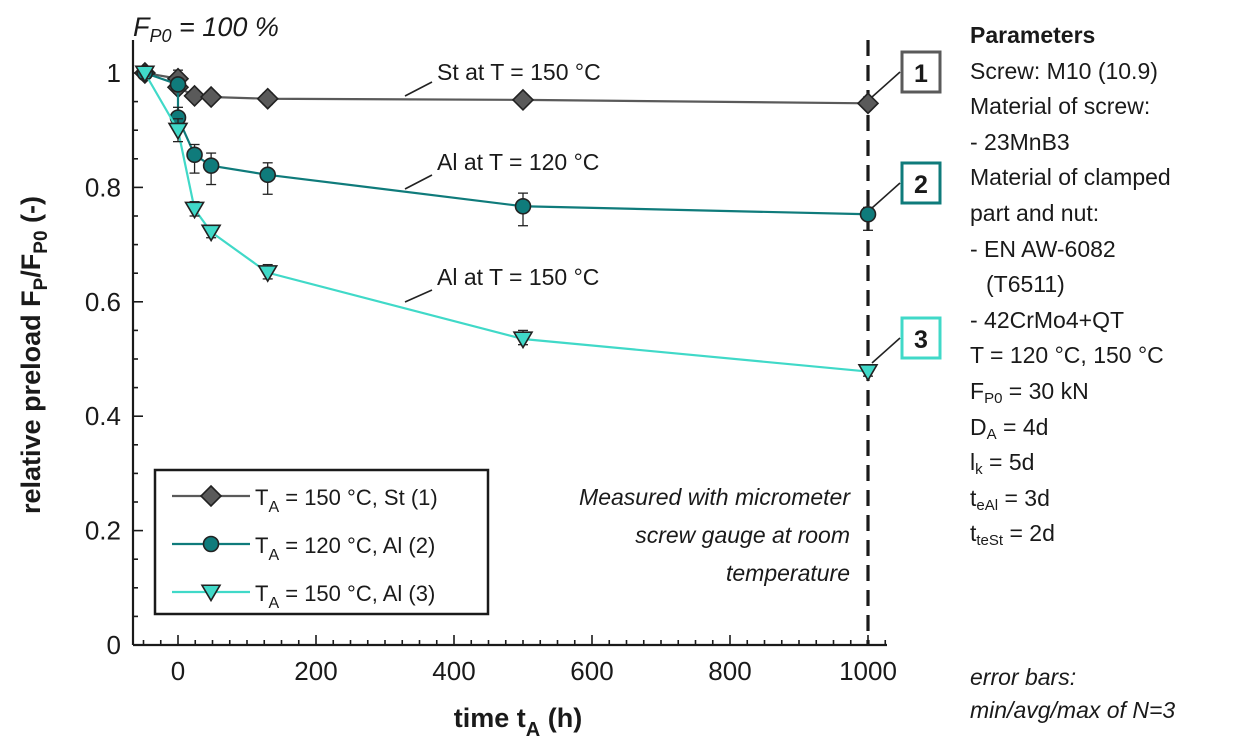  What do you see at coordinates (103, 416) in the screenshot?
I see `y-tick-label: 0.4` at bounding box center [103, 416].